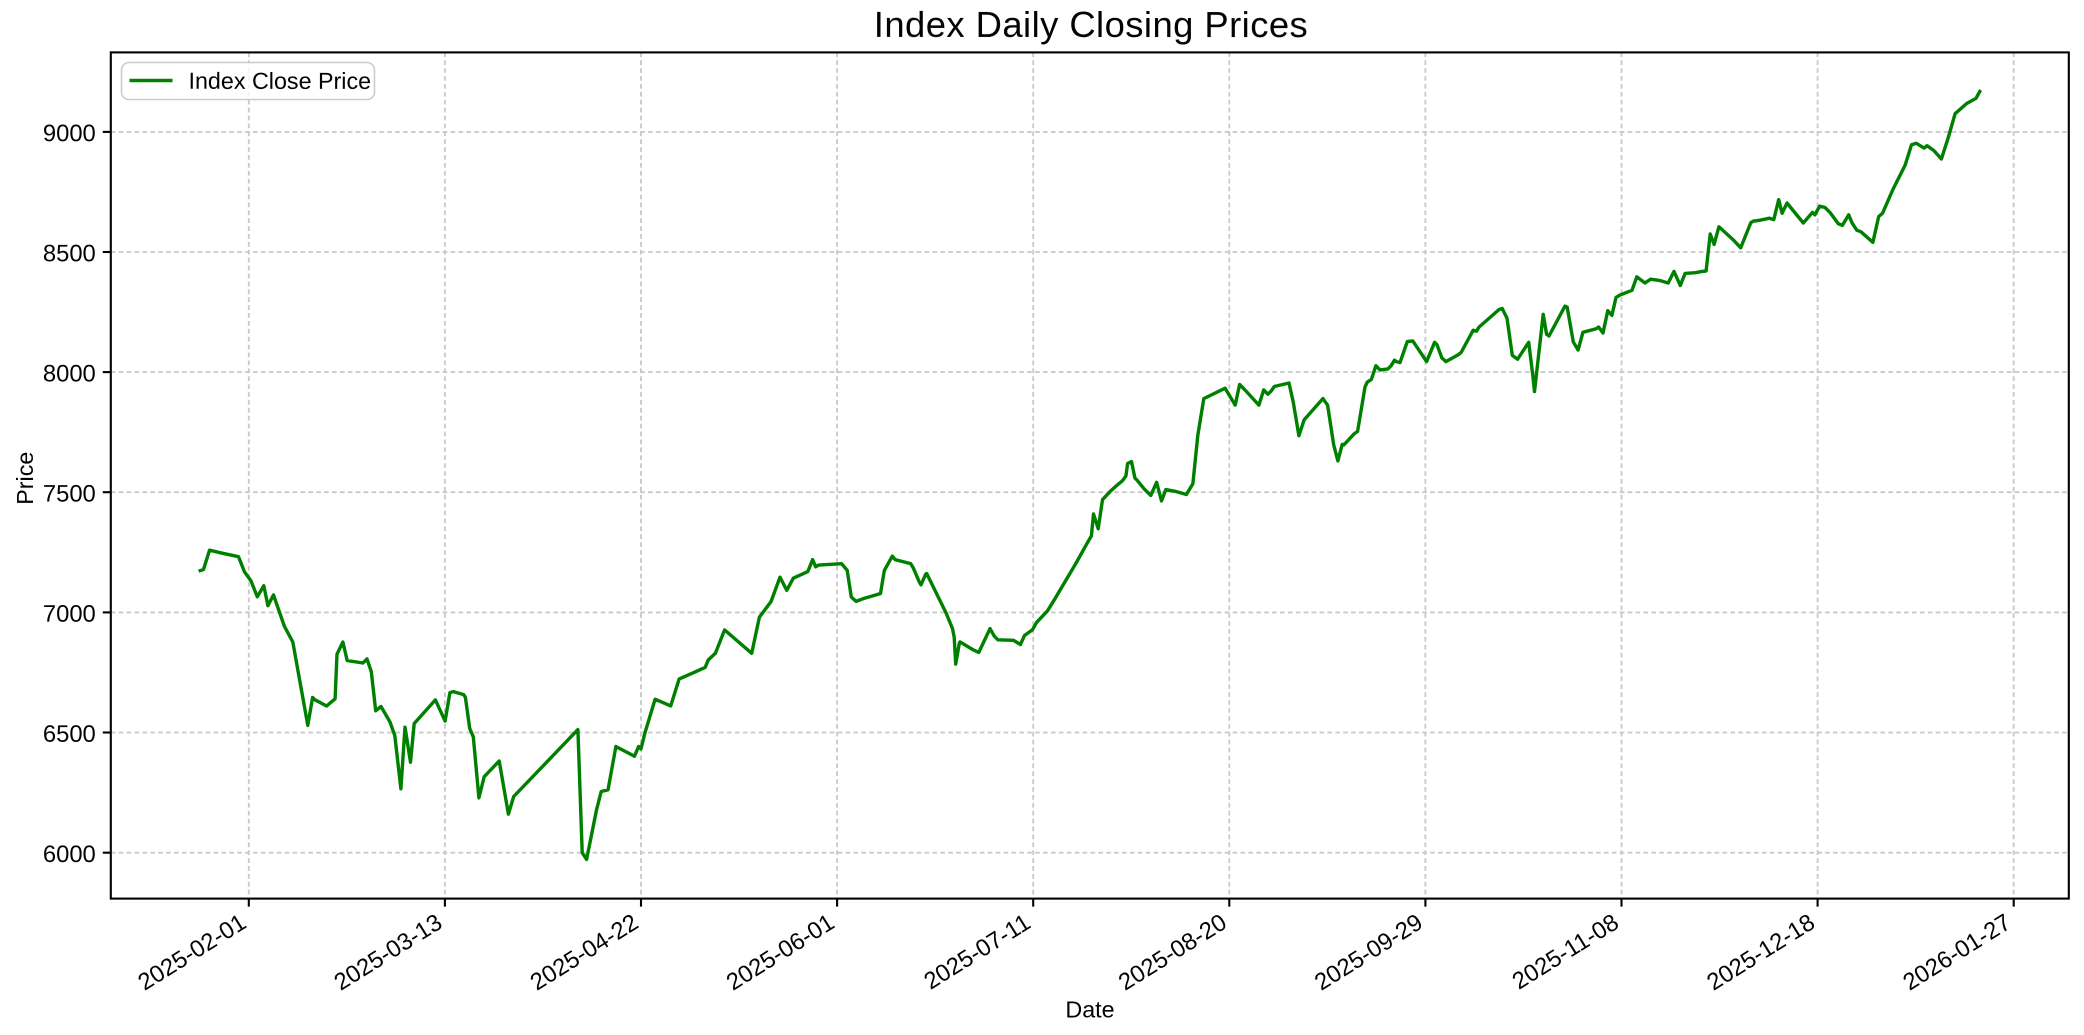 This screenshot has width=2084, height=1035. What do you see at coordinates (69, 133) in the screenshot?
I see `svg-text: 9000` at bounding box center [69, 133].